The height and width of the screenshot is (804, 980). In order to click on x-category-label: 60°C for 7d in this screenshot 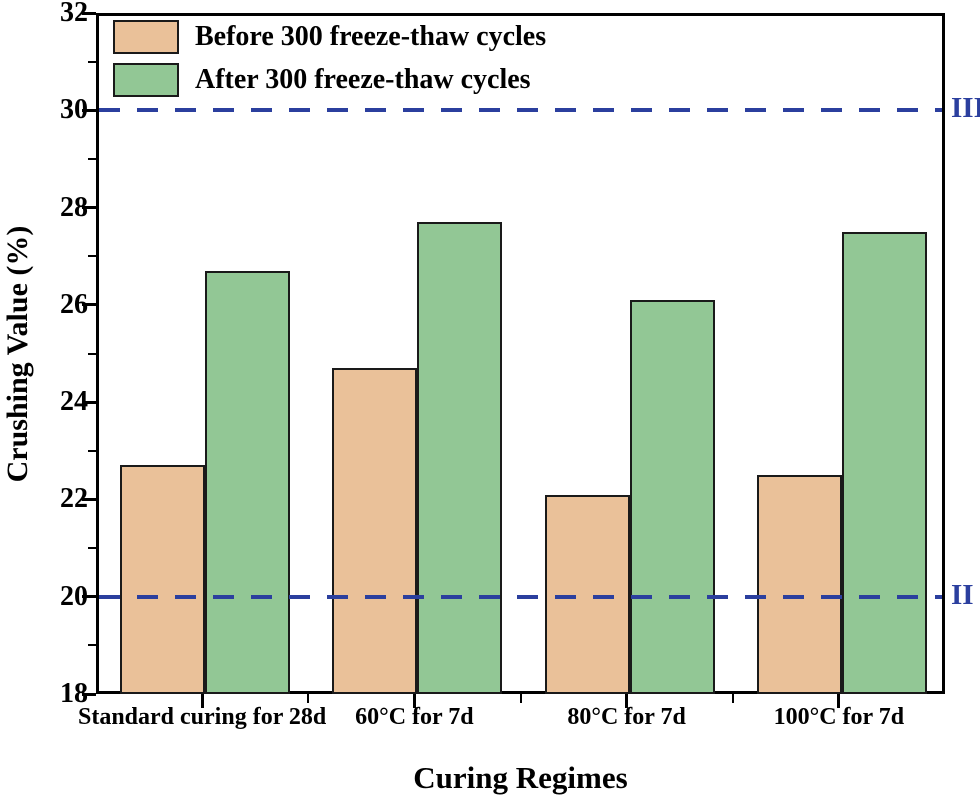, I will do `click(414, 717)`.